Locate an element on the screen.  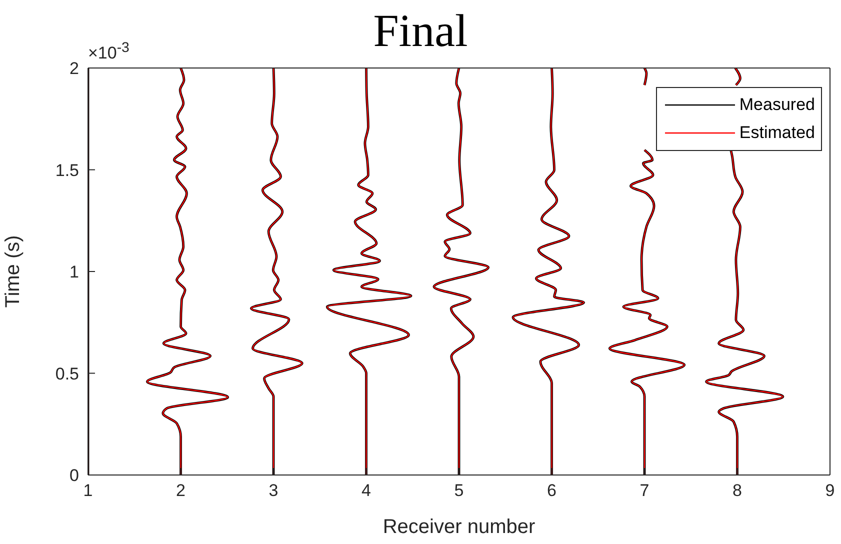
y-tick-label: 1.5 is located at coordinates (67, 170).